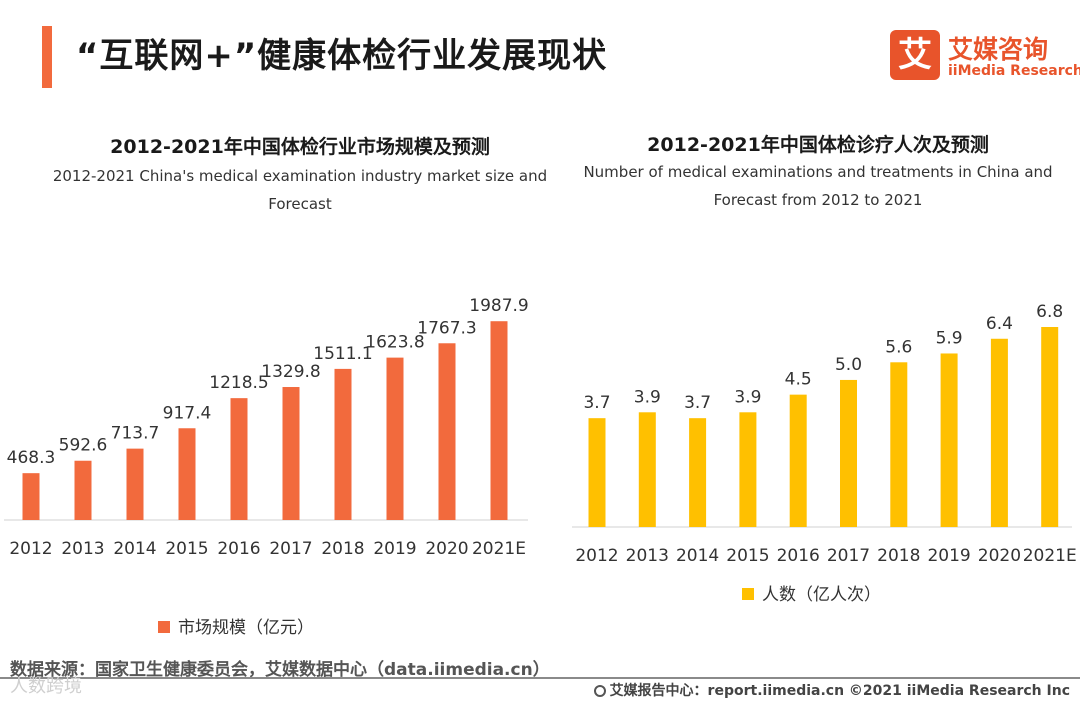  Describe the element at coordinates (246, 628) in the screenshot. I see `left-legend-label: 市场规模（亿元）` at that location.